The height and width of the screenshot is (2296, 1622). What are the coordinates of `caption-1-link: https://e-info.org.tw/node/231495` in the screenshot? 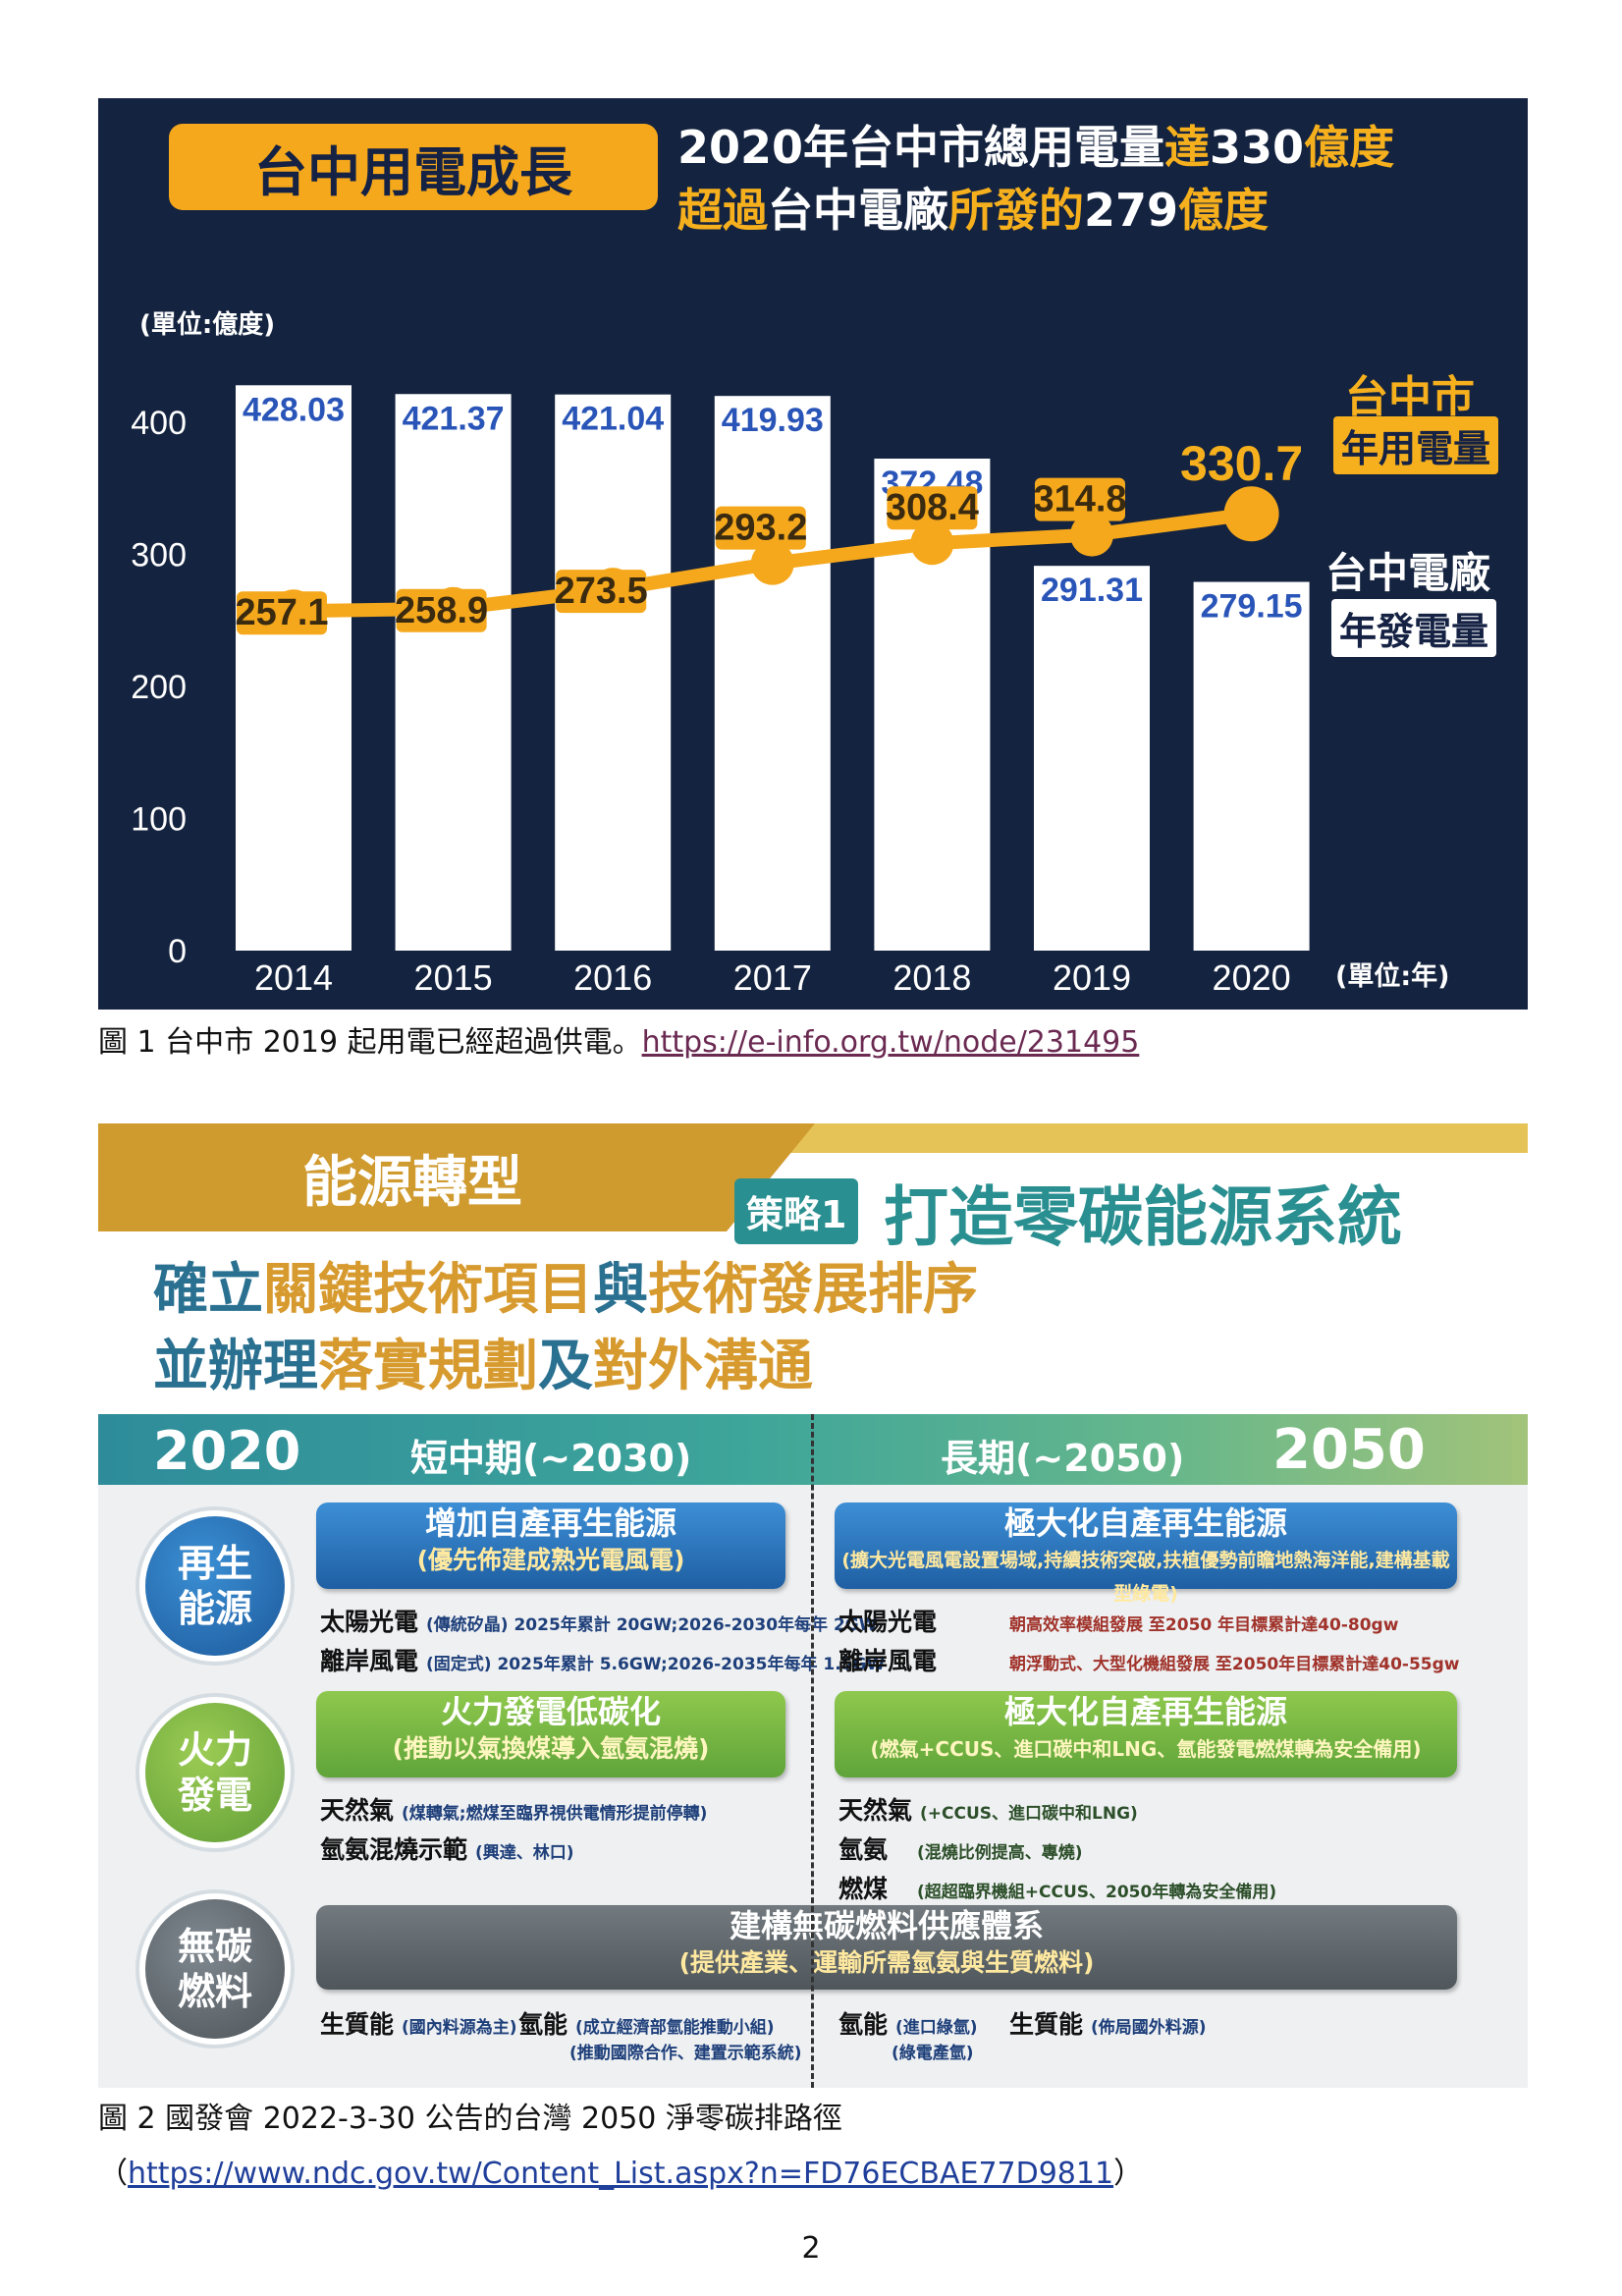 It's located at (890, 1042).